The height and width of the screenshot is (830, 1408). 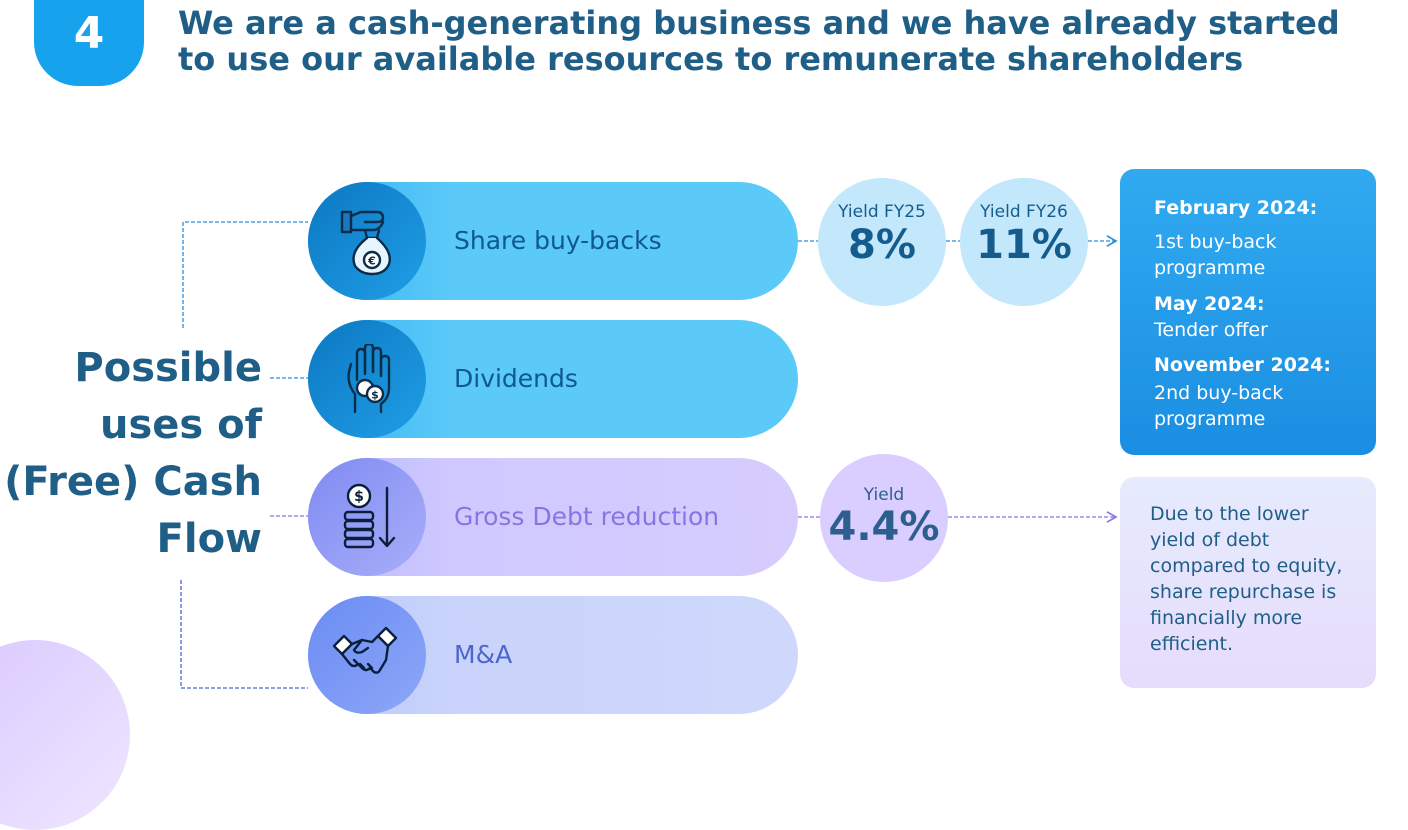 What do you see at coordinates (89, 33) in the screenshot?
I see `section-number: 4` at bounding box center [89, 33].